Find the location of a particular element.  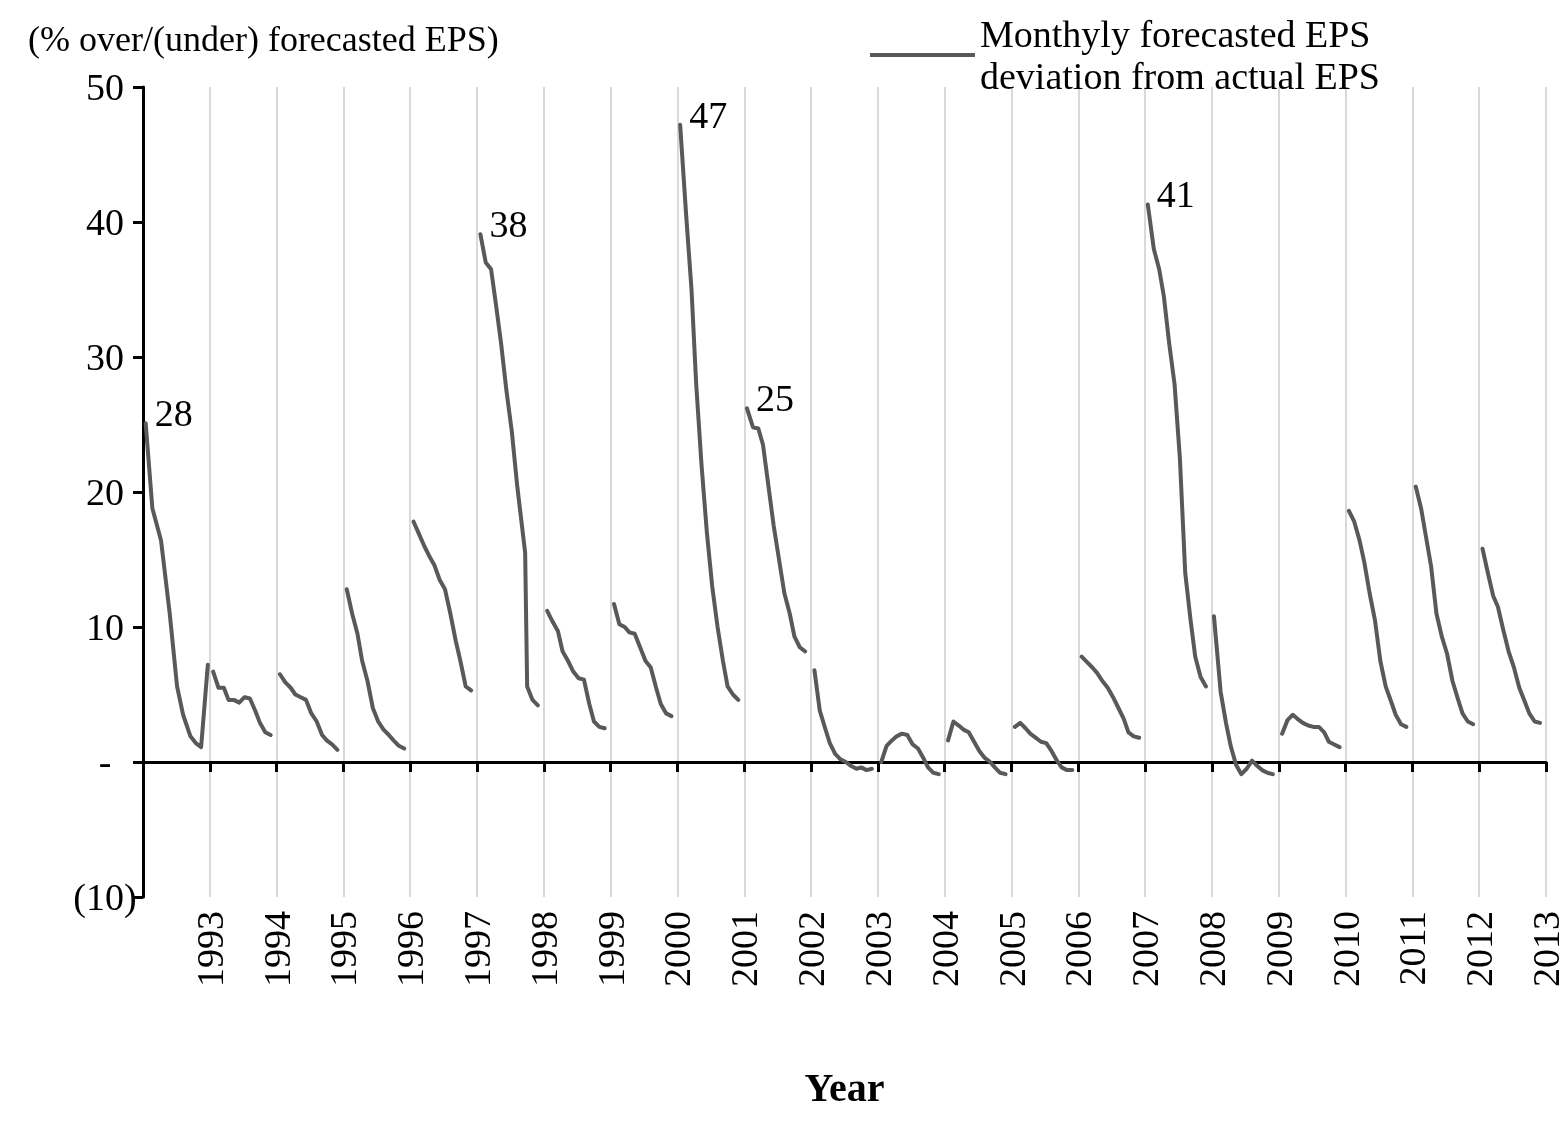

x-tick-label: 2008 is located at coordinates (1211, 949).